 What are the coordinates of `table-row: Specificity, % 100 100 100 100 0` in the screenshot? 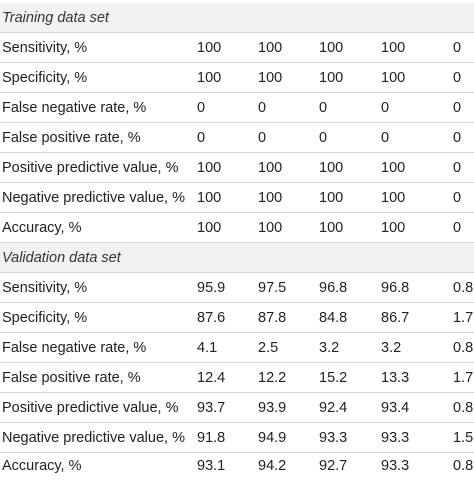 It's located at (237, 78).